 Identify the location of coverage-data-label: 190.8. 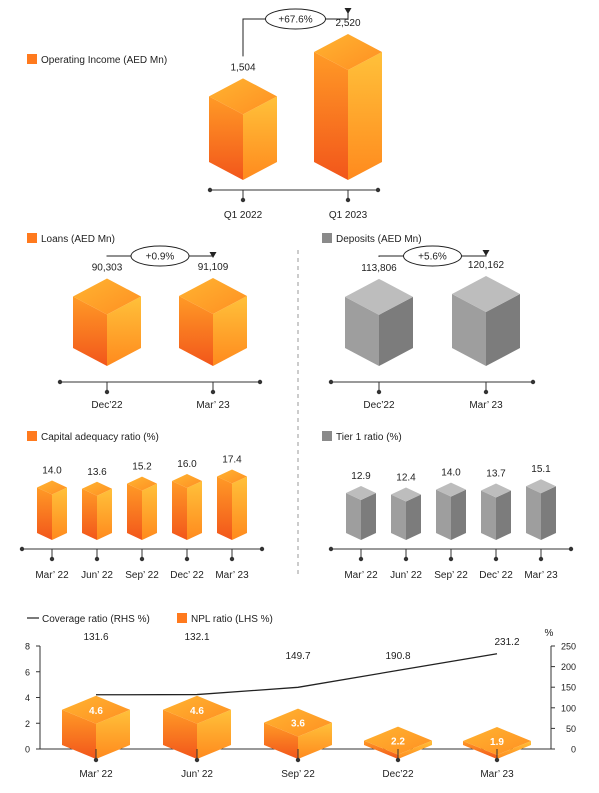
(397, 656).